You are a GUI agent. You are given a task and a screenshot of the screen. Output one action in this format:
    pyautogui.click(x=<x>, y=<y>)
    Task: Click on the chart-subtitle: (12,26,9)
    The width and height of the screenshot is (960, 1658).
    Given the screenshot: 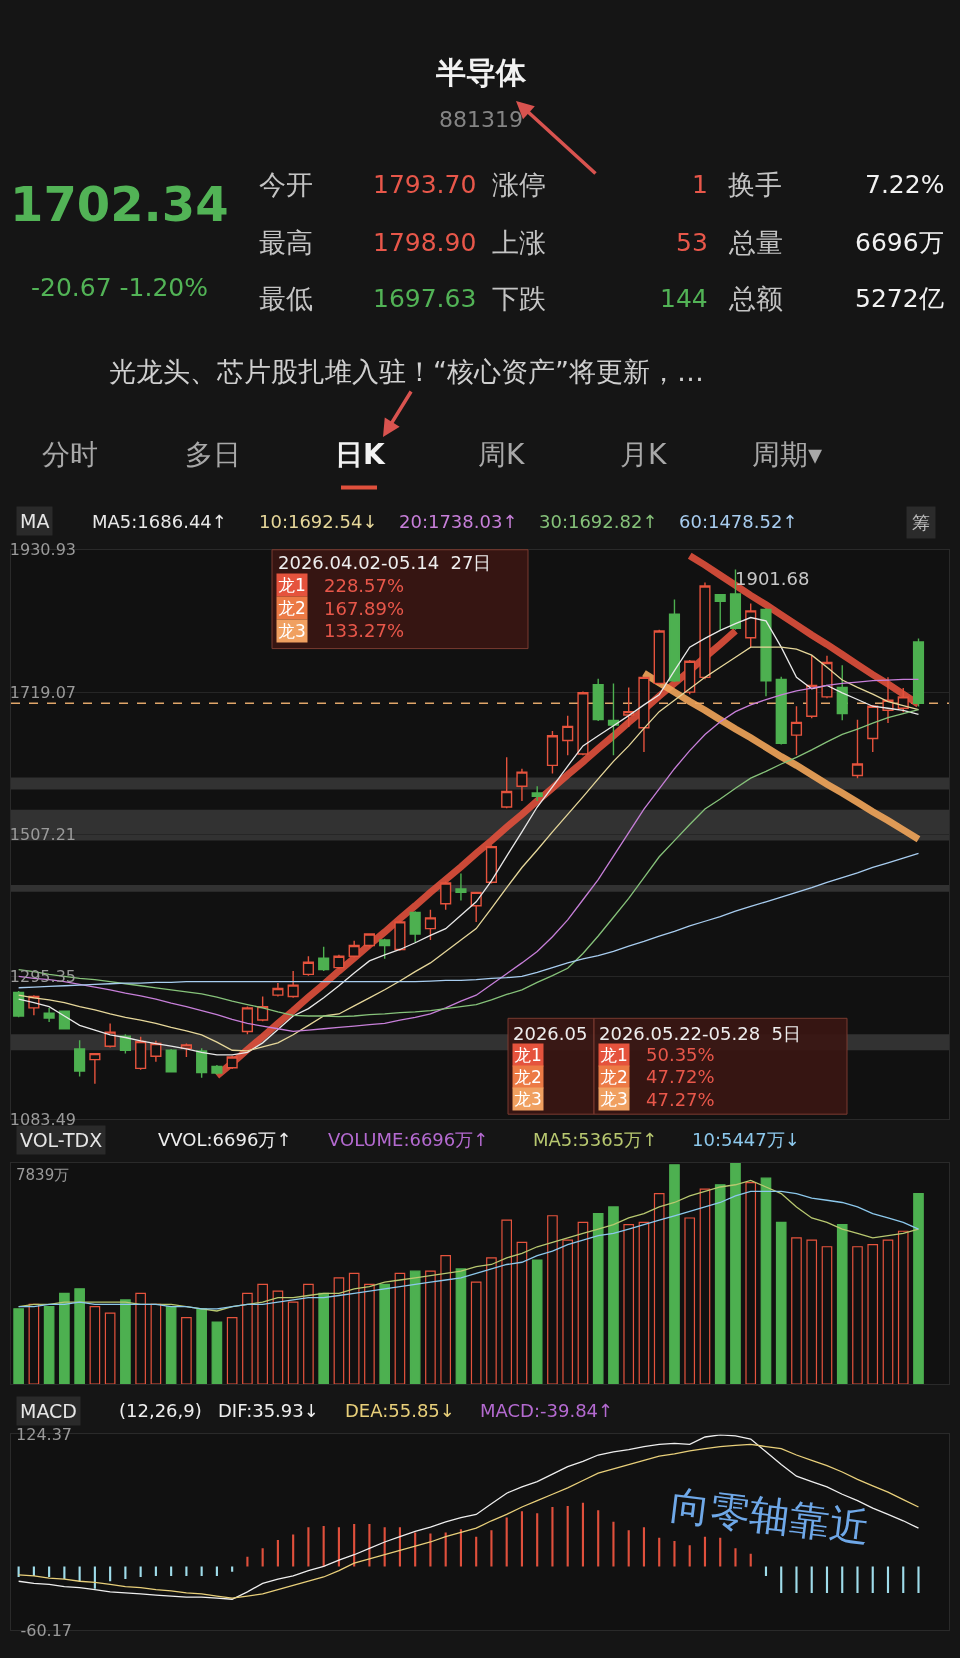 What is the action you would take?
    pyautogui.click(x=160, y=1410)
    